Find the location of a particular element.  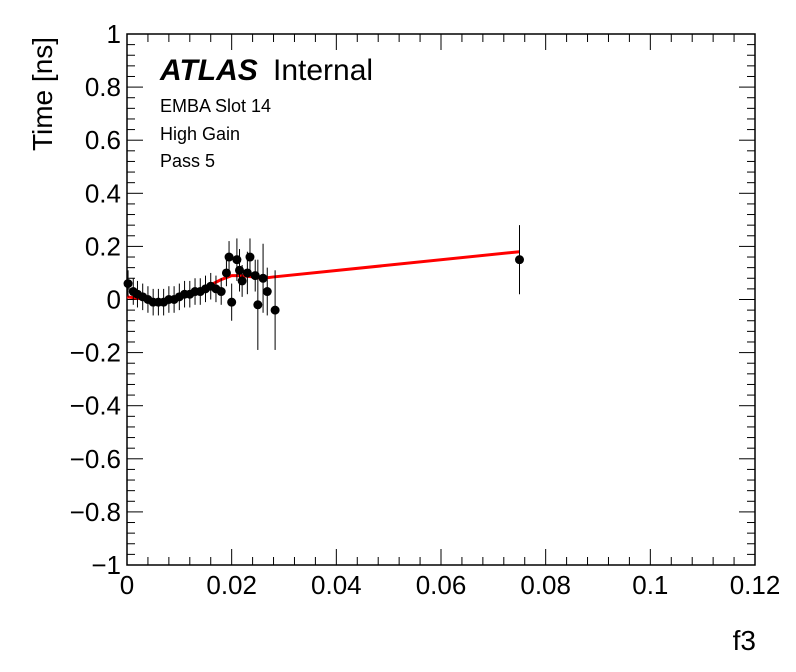

x-tick-label: 0.06 is located at coordinates (441, 585).